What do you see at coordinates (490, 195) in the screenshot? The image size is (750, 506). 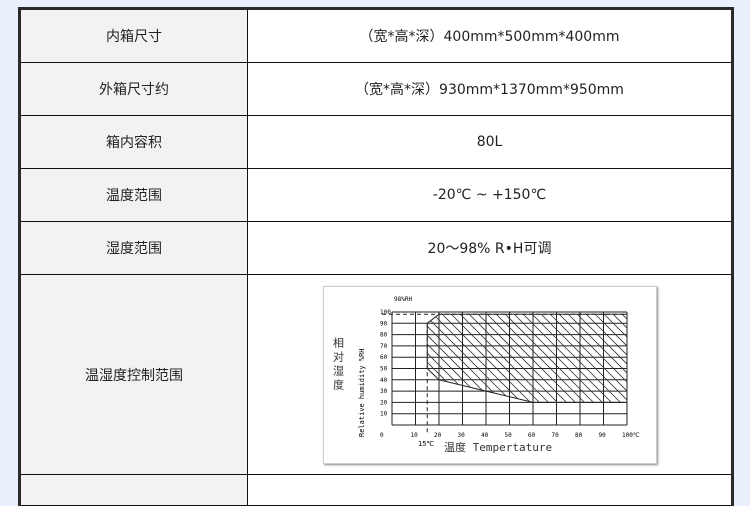 I see `value-temp-range: -20℃ ~ +150℃` at bounding box center [490, 195].